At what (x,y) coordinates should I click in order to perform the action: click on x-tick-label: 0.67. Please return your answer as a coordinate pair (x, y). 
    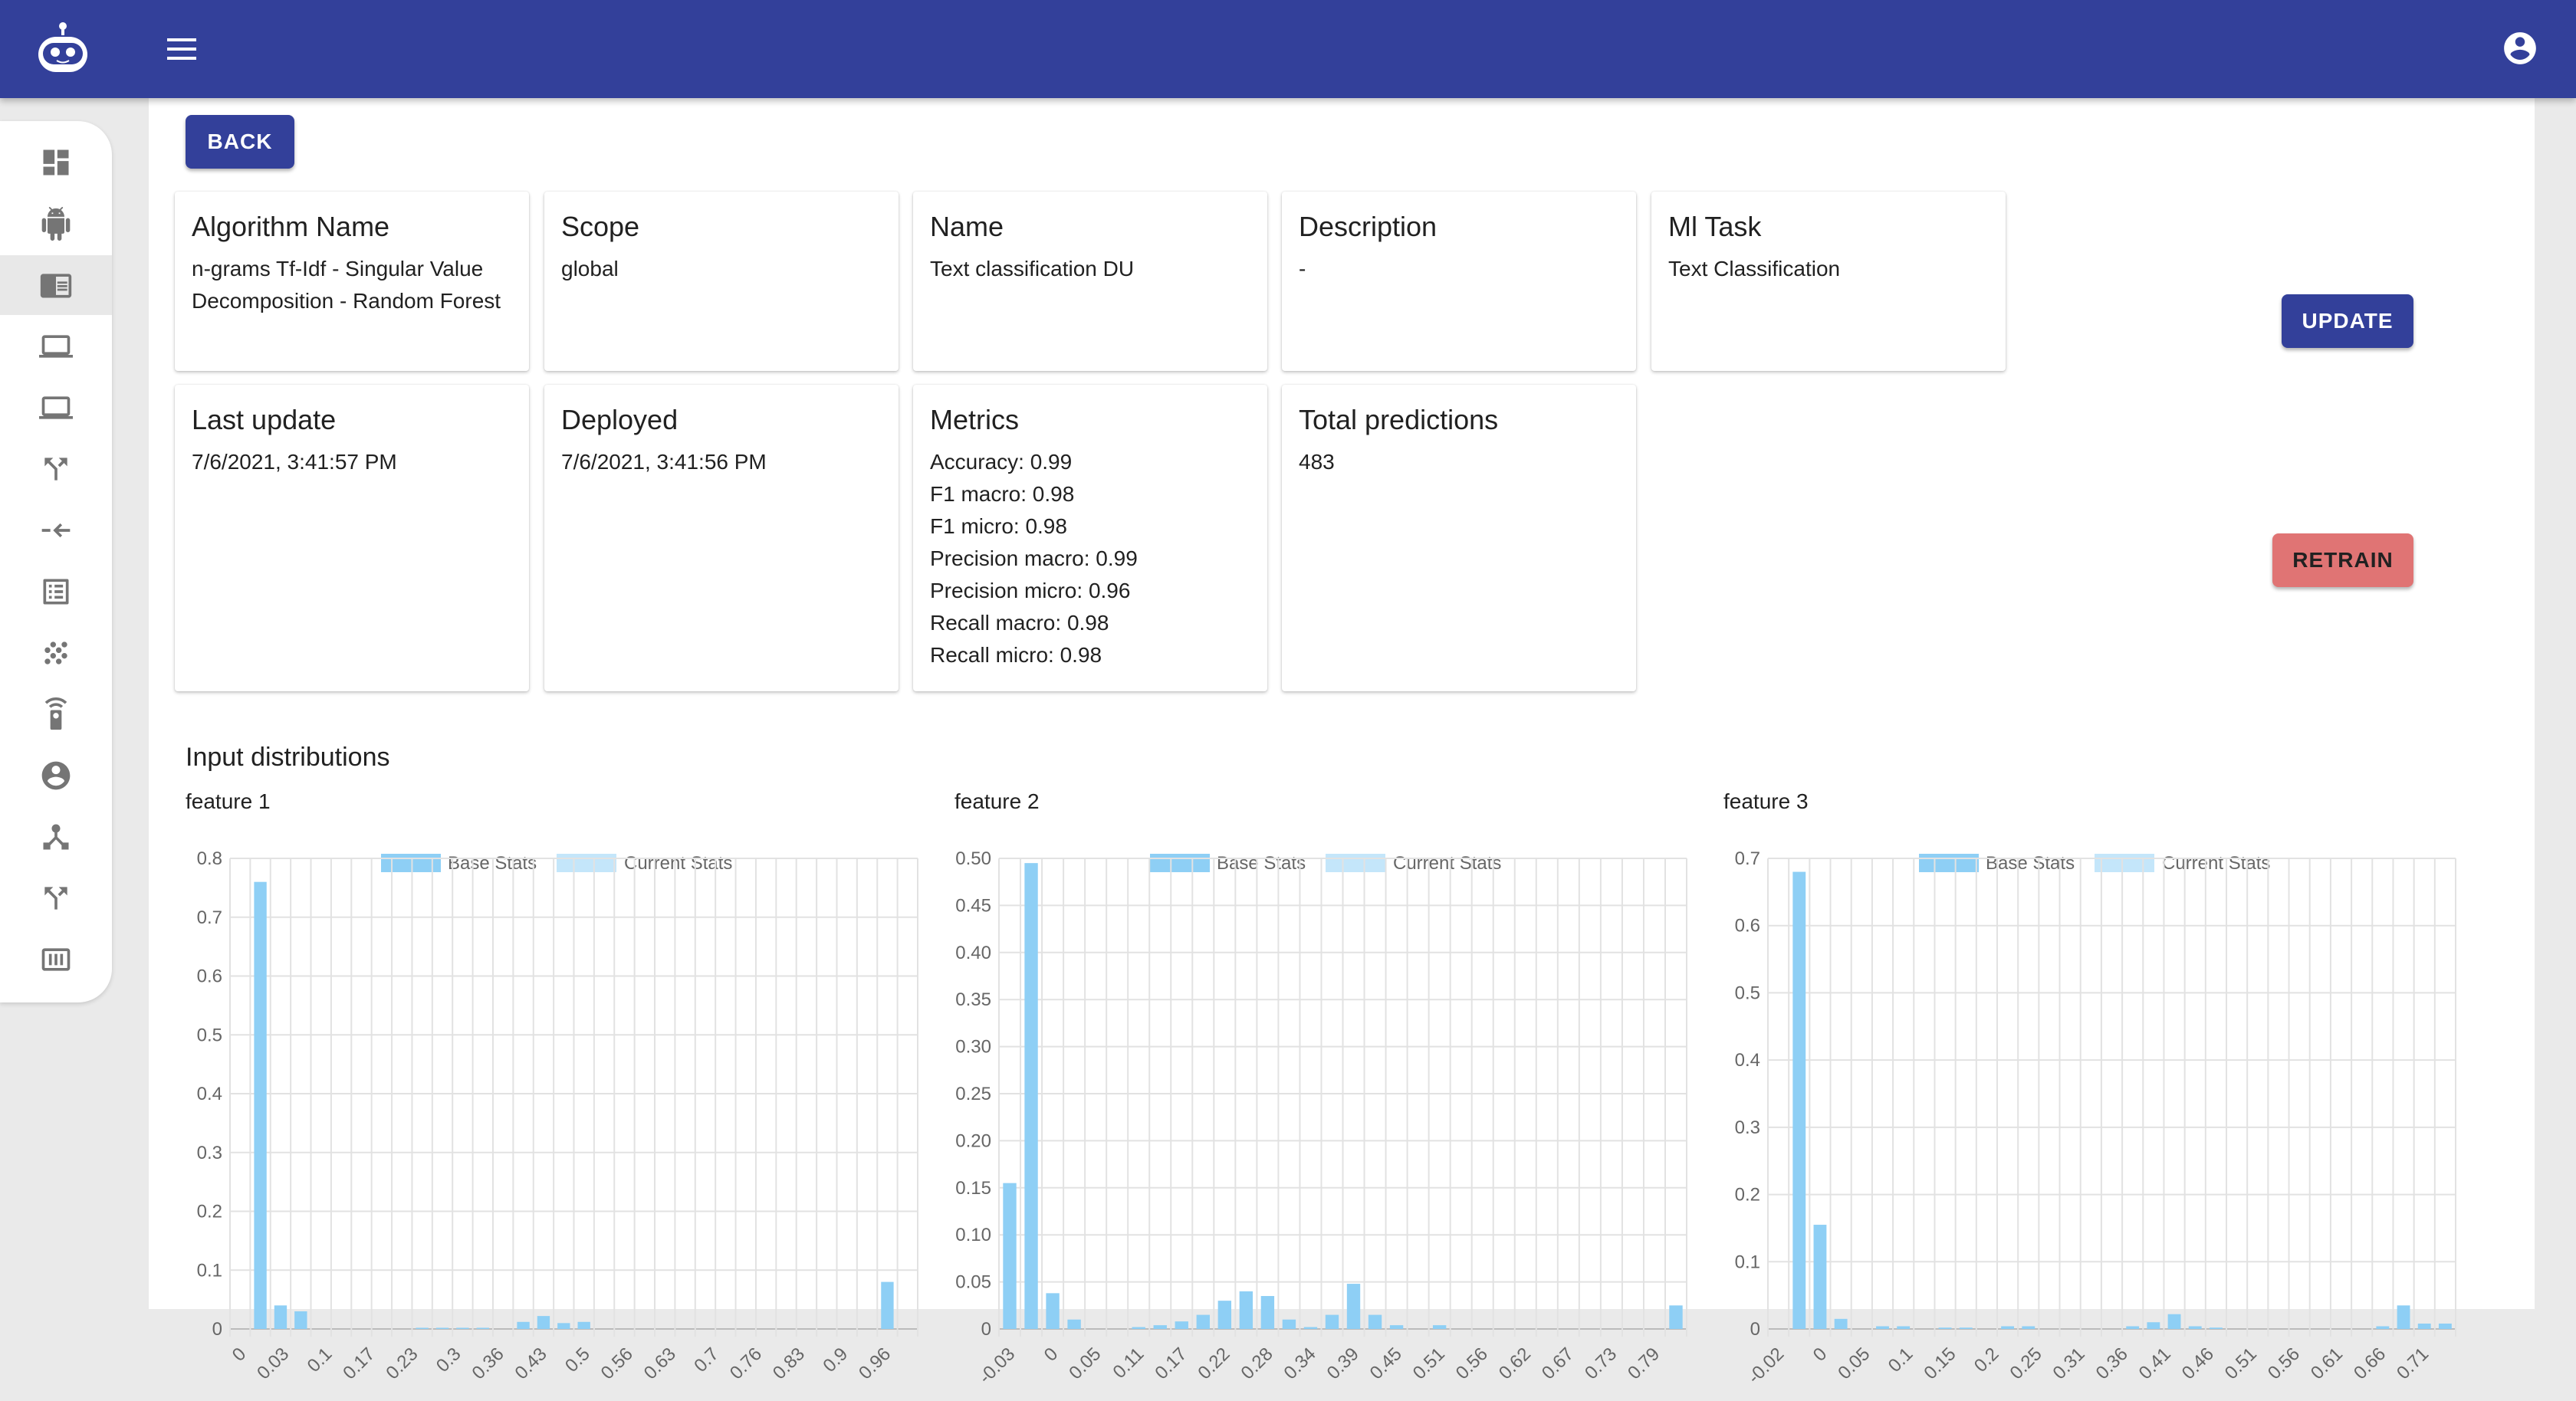
    Looking at the image, I should click on (1558, 1363).